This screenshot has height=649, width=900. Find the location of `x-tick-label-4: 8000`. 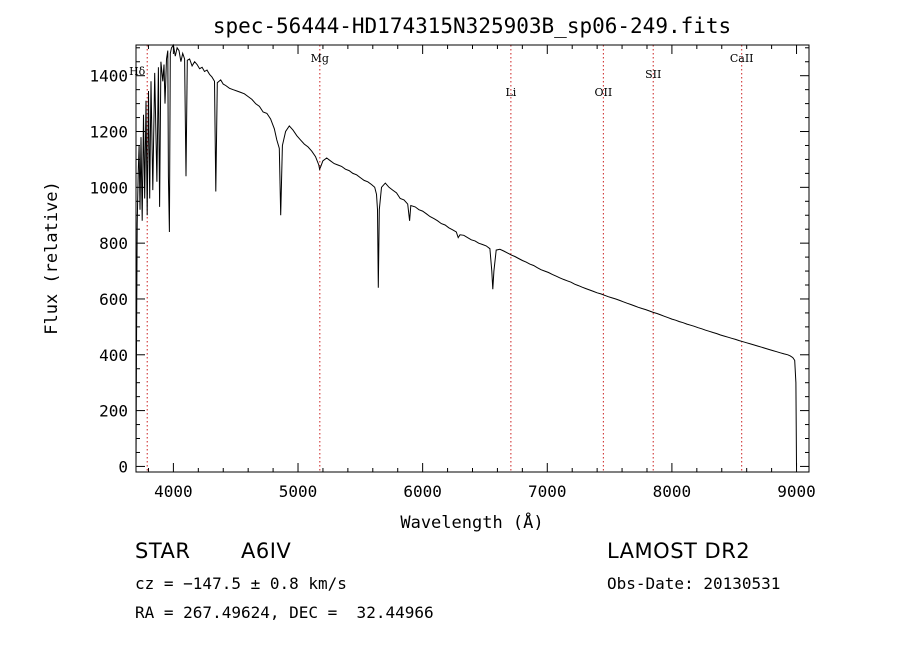

x-tick-label-4: 8000 is located at coordinates (672, 491).